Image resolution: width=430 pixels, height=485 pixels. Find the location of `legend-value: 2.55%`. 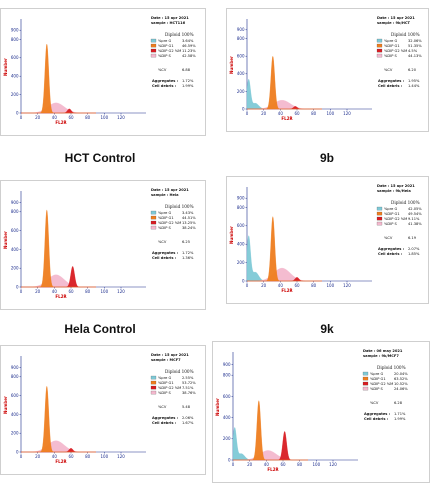

legend-value: 2.55% is located at coordinates (188, 378).